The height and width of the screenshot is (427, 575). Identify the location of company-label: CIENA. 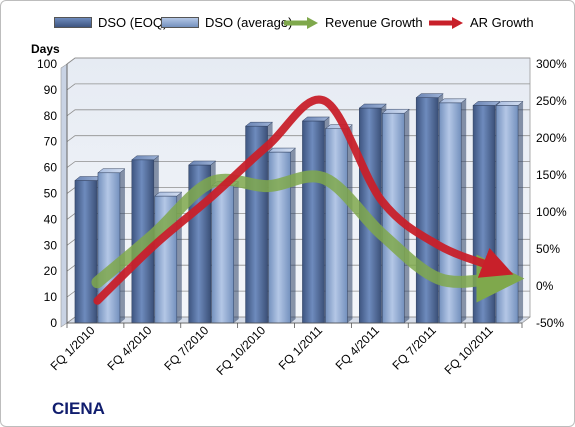
(78, 408).